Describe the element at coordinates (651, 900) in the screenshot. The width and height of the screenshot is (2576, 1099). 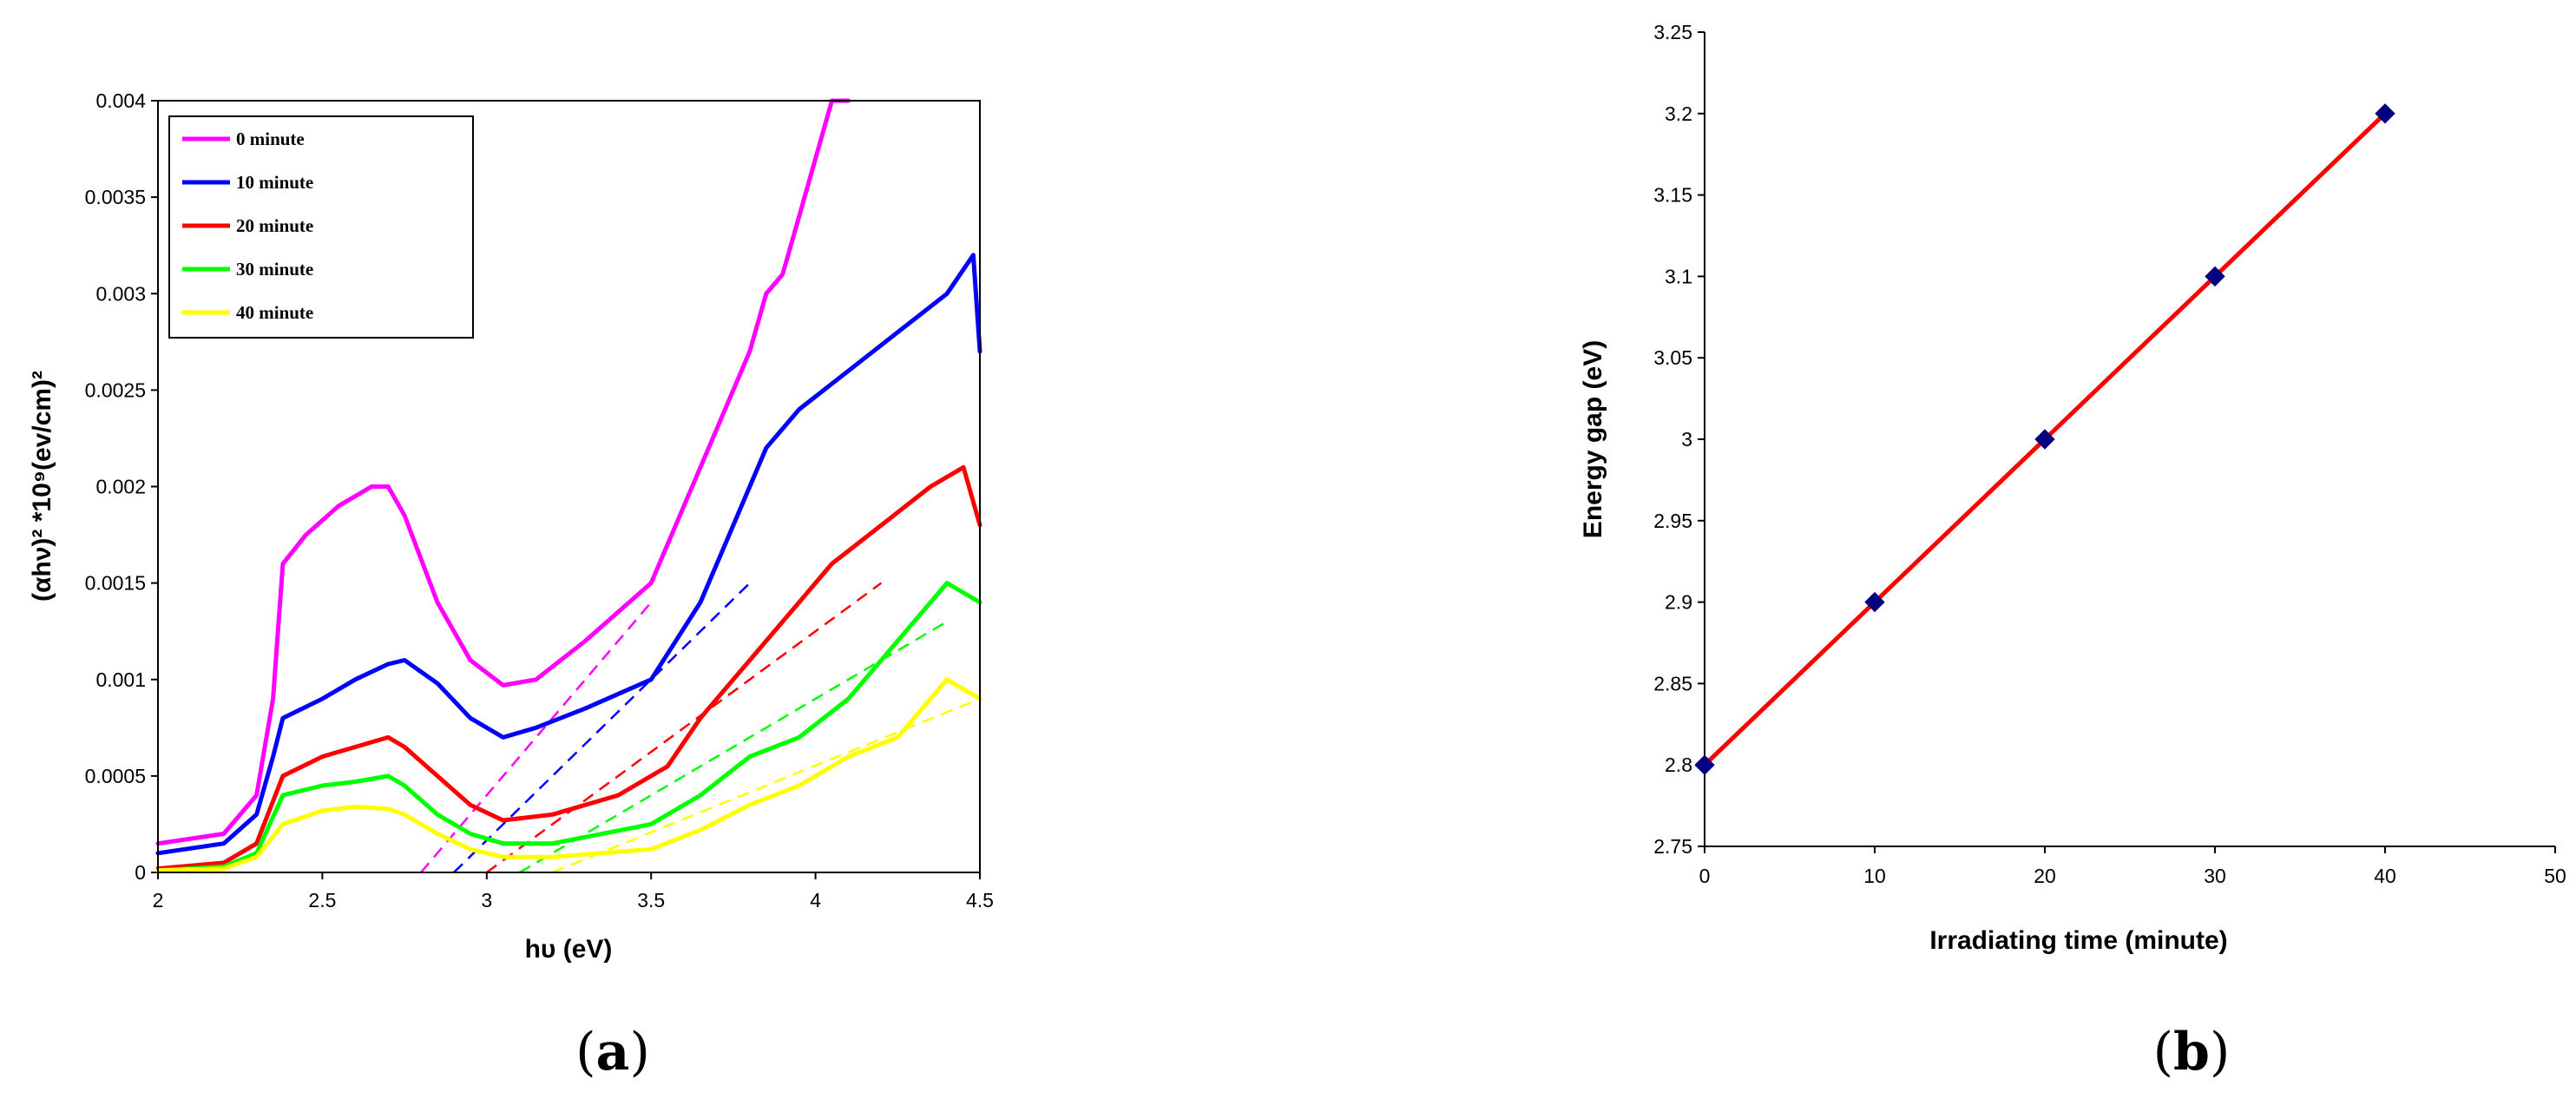
I see `chart-a-x-tick-label: 3.5` at that location.